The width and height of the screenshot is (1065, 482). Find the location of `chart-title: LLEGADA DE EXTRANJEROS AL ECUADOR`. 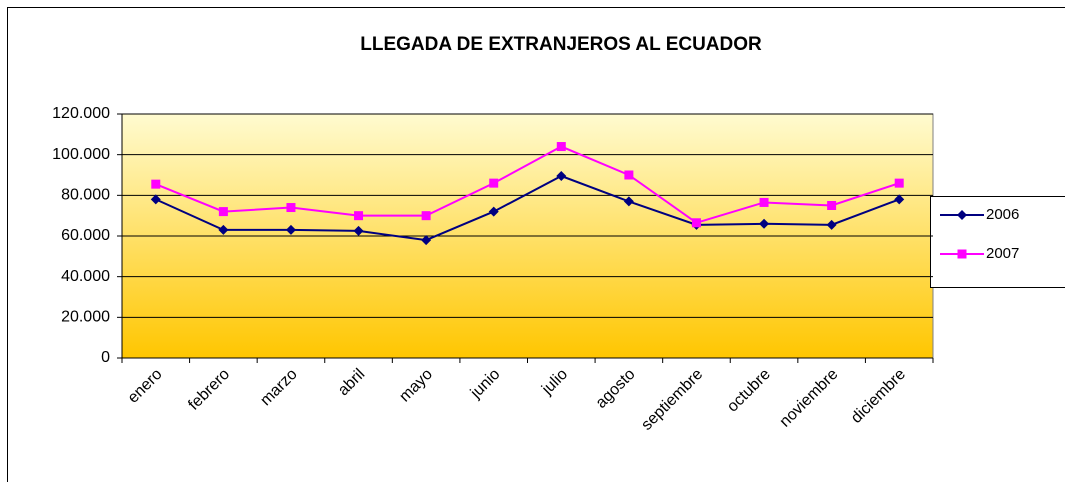

chart-title: LLEGADA DE EXTRANJEROS AL ECUADOR is located at coordinates (561, 44).